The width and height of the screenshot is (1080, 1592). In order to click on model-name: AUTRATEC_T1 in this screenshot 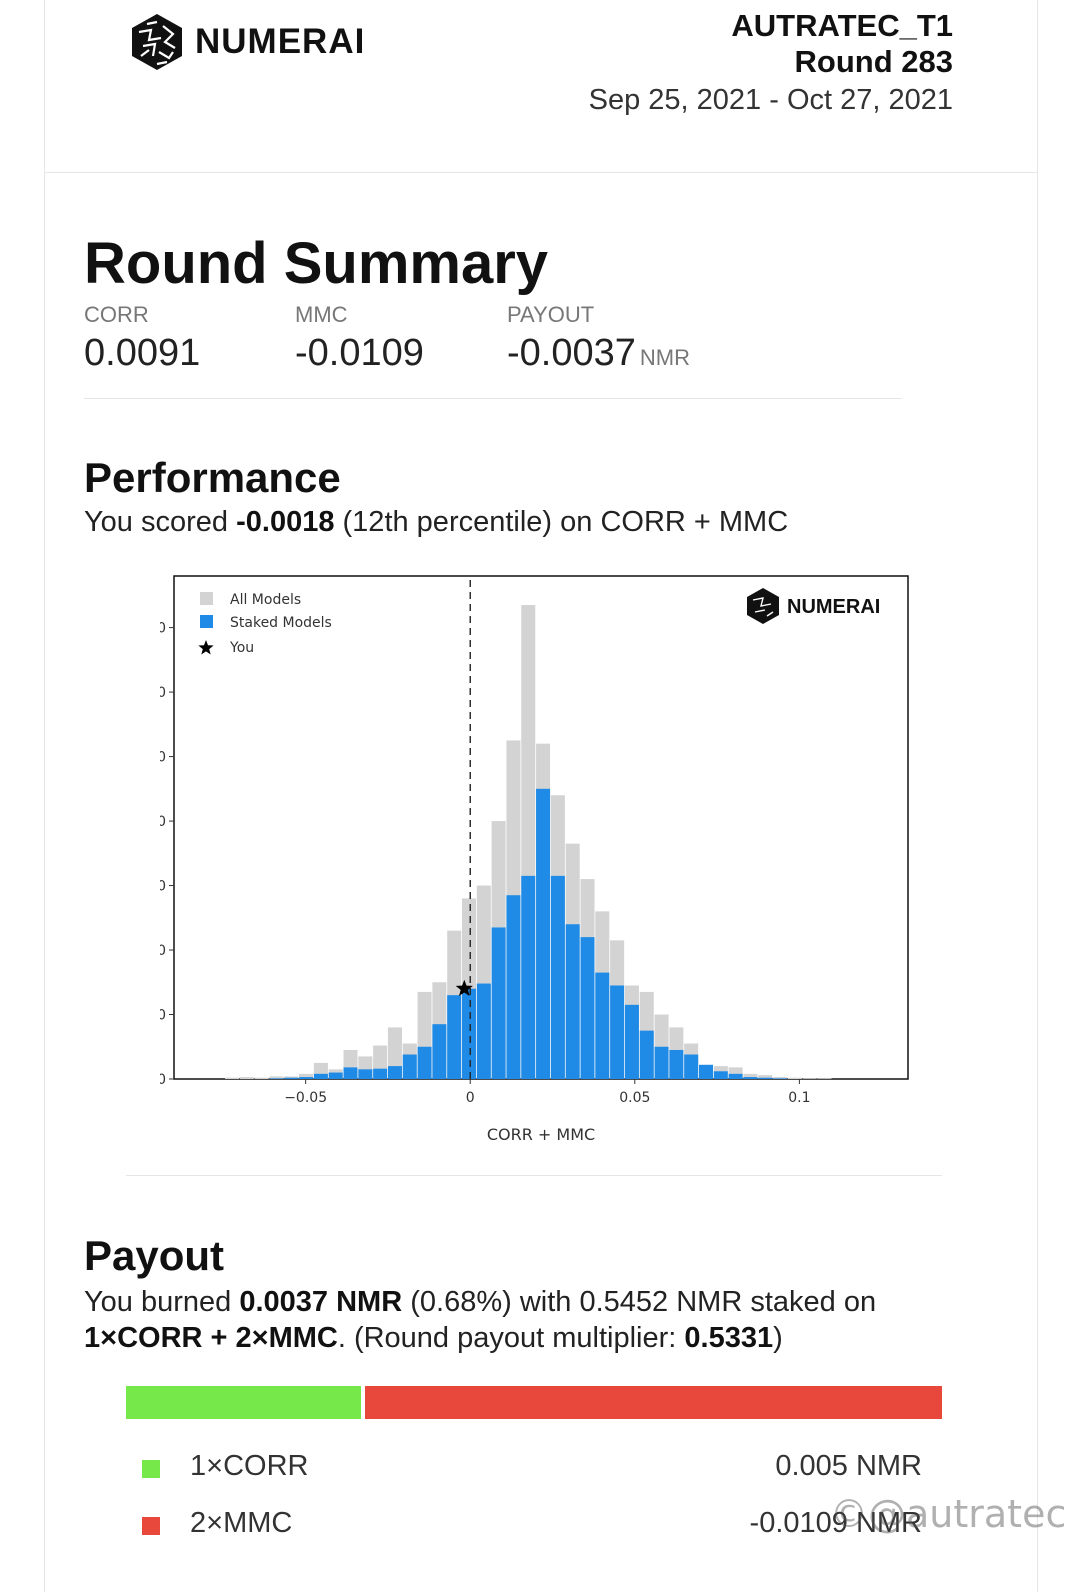, I will do `click(842, 25)`.